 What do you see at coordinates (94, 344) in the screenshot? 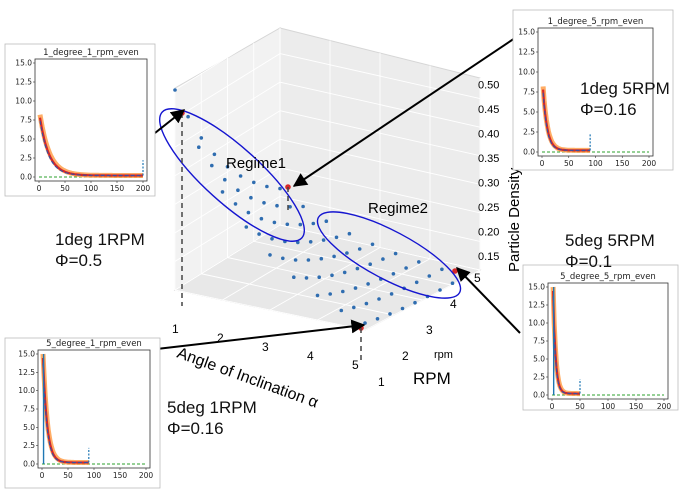
I see `inset-title: 5_degree_1_rpm_even` at bounding box center [94, 344].